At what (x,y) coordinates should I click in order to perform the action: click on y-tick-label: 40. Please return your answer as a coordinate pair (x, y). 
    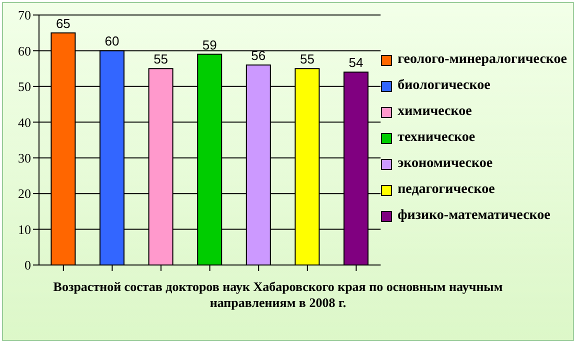
    Looking at the image, I should click on (24, 122).